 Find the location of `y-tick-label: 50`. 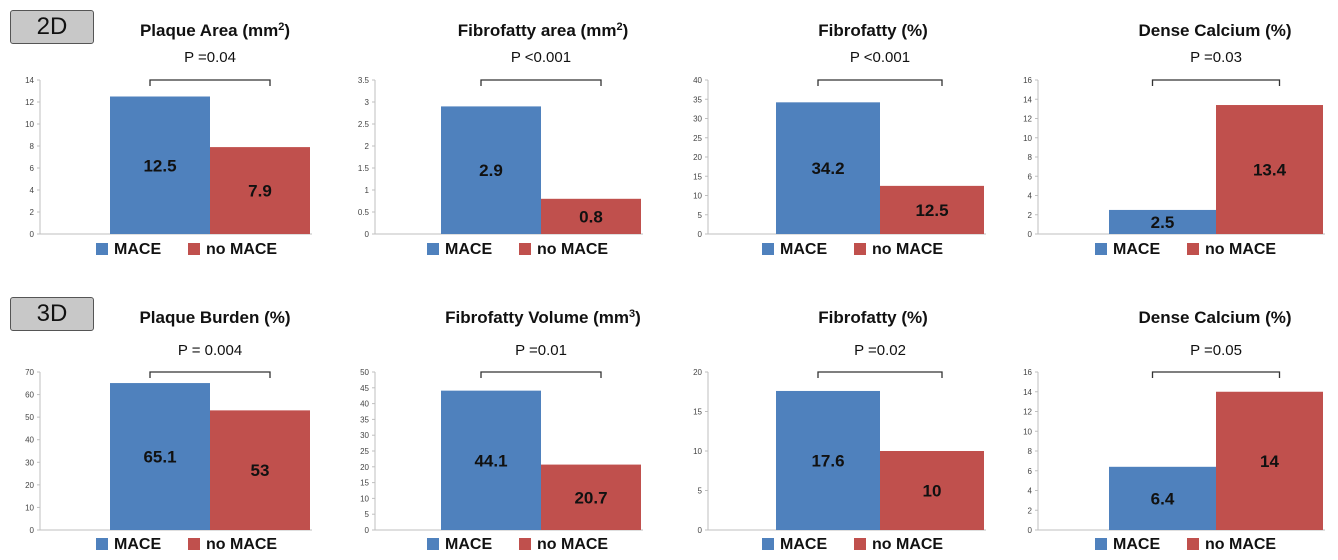

y-tick-label: 50 is located at coordinates (29, 417).